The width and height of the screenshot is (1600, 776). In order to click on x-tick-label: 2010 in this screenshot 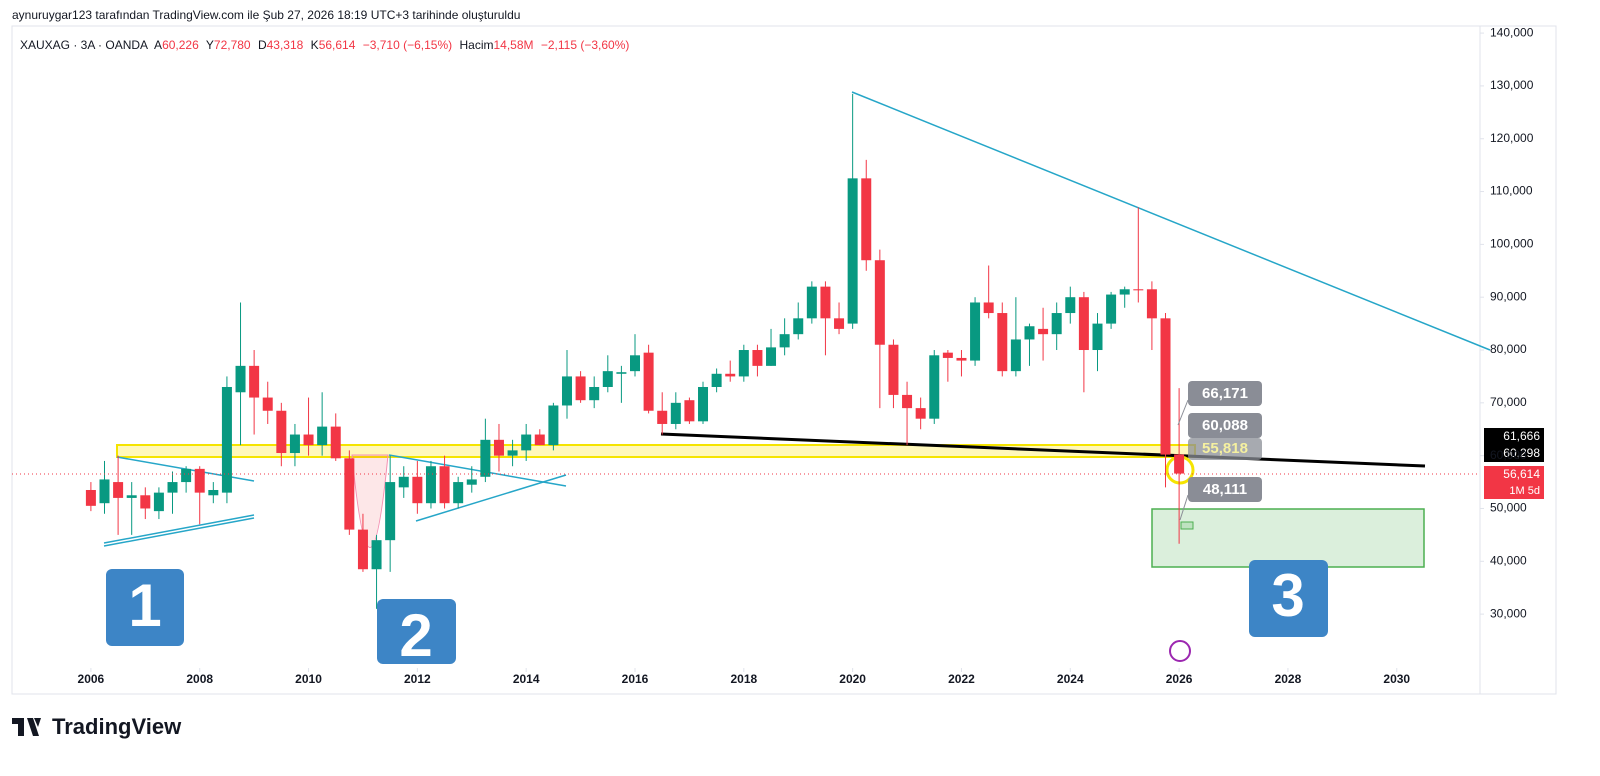, I will do `click(308, 679)`.